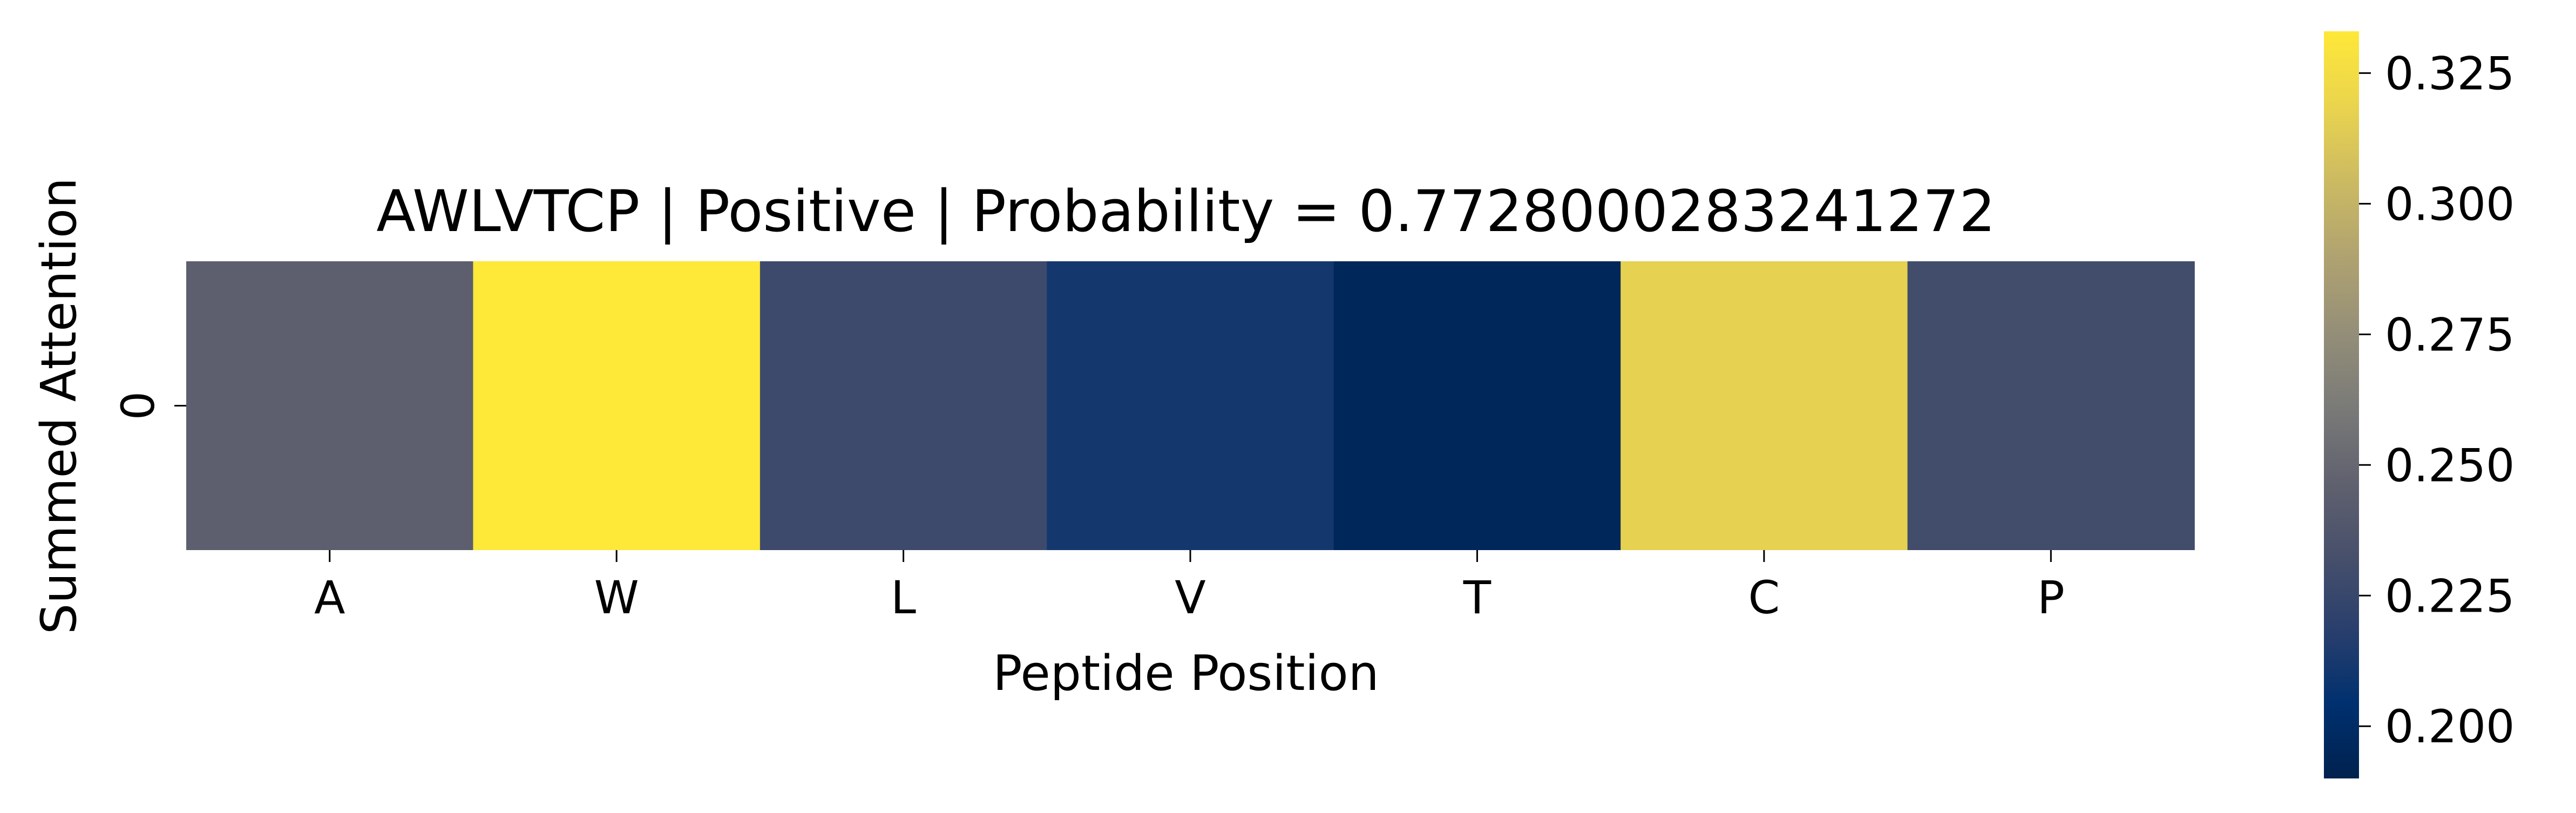 This screenshot has height=813, width=2576. What do you see at coordinates (2449, 204) in the screenshot?
I see `colorbar-tick-label: 0.300` at bounding box center [2449, 204].